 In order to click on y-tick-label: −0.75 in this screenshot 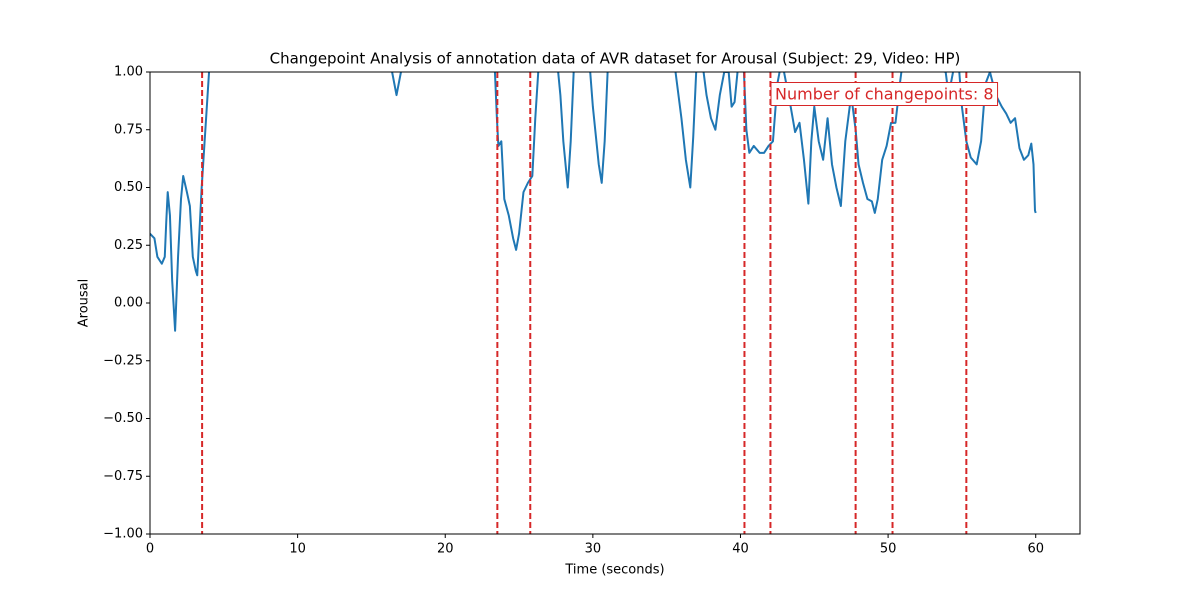, I will do `click(123, 476)`.